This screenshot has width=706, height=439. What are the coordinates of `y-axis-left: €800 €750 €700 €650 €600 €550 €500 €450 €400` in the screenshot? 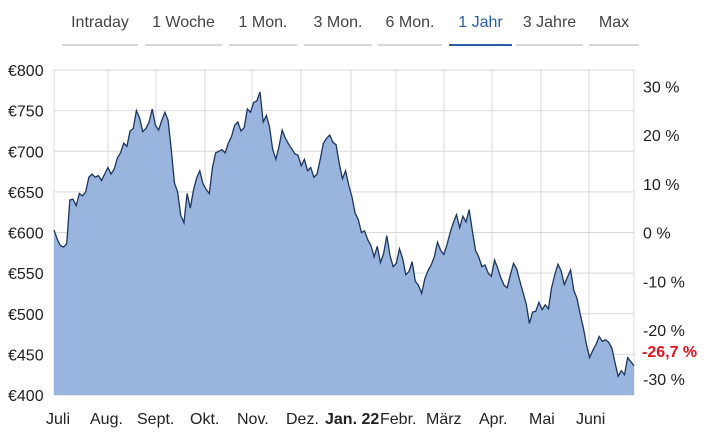 It's located at (26, 234).